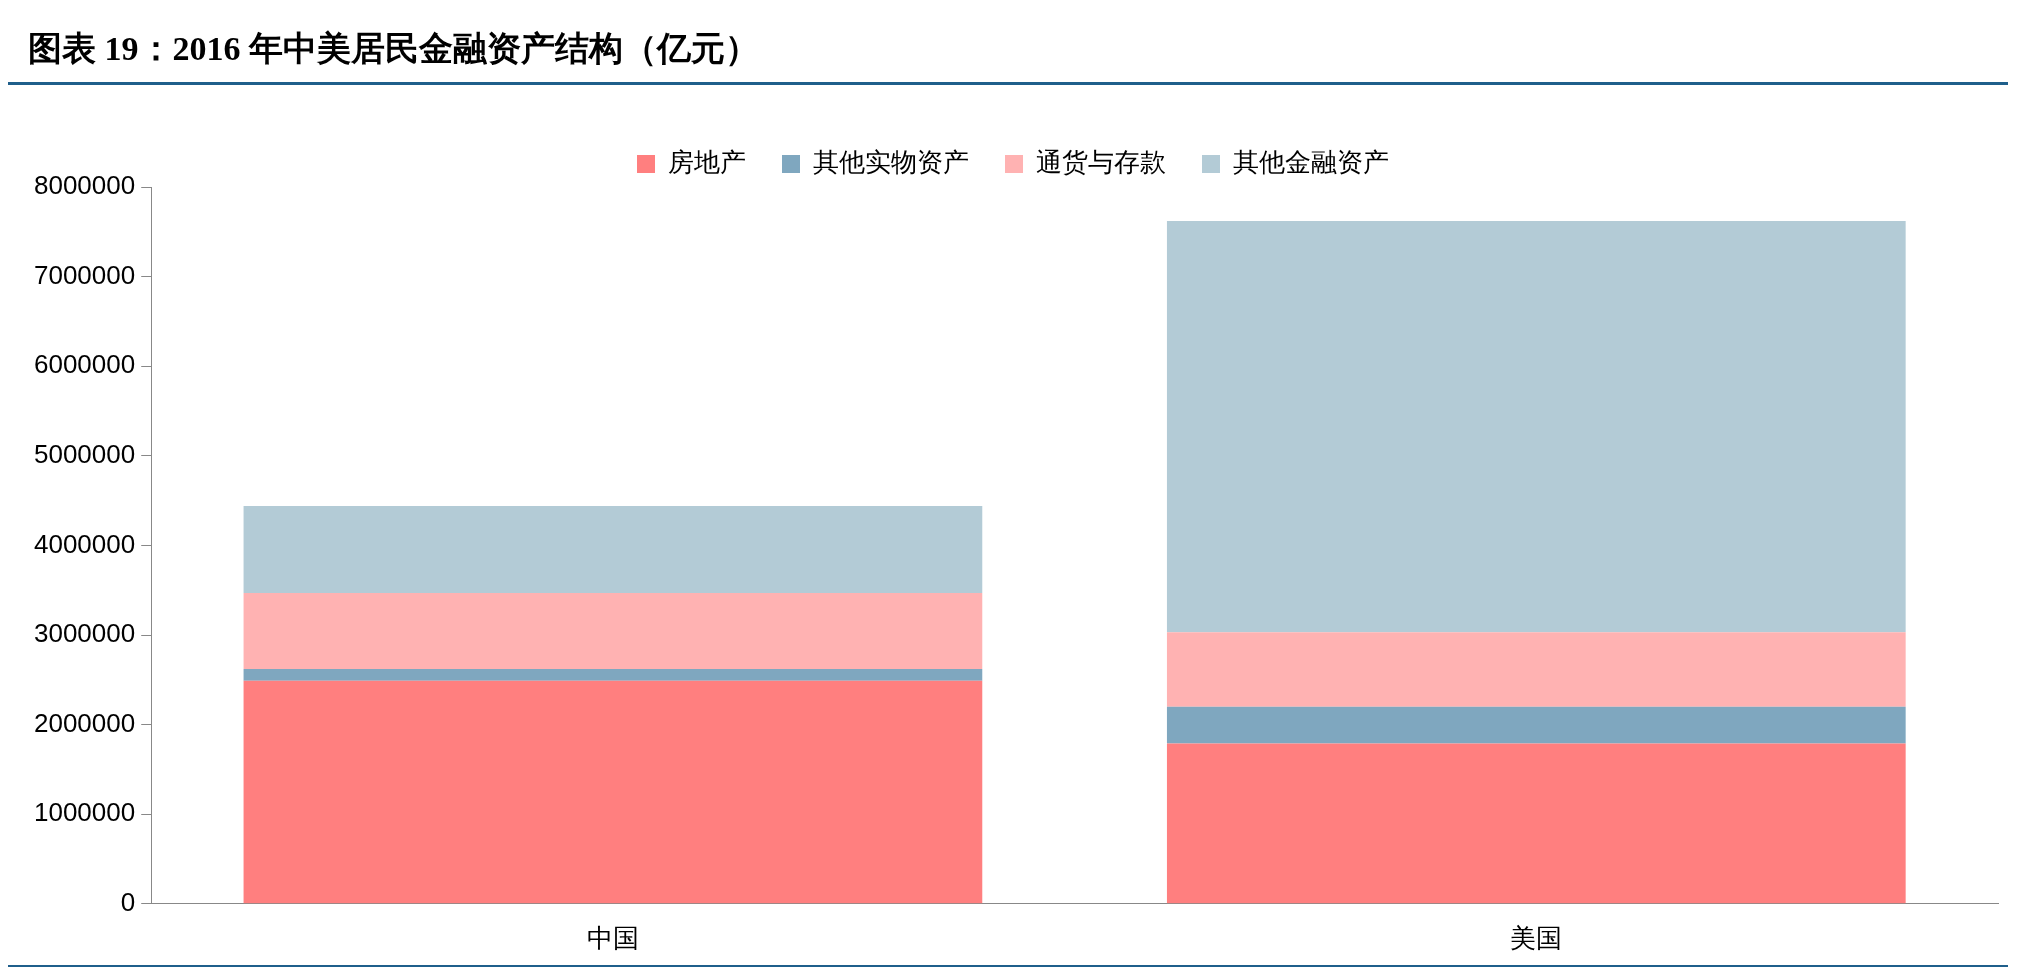 The width and height of the screenshot is (2020, 976). I want to click on y-tick-label: 1000000, so click(84, 812).